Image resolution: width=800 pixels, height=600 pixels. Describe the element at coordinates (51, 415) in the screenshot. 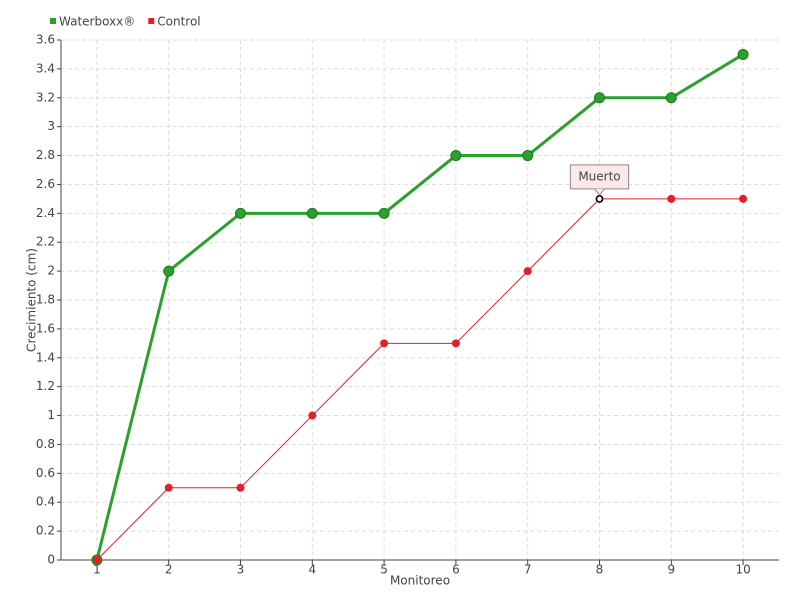

I see `y-tick-label: 1` at that location.